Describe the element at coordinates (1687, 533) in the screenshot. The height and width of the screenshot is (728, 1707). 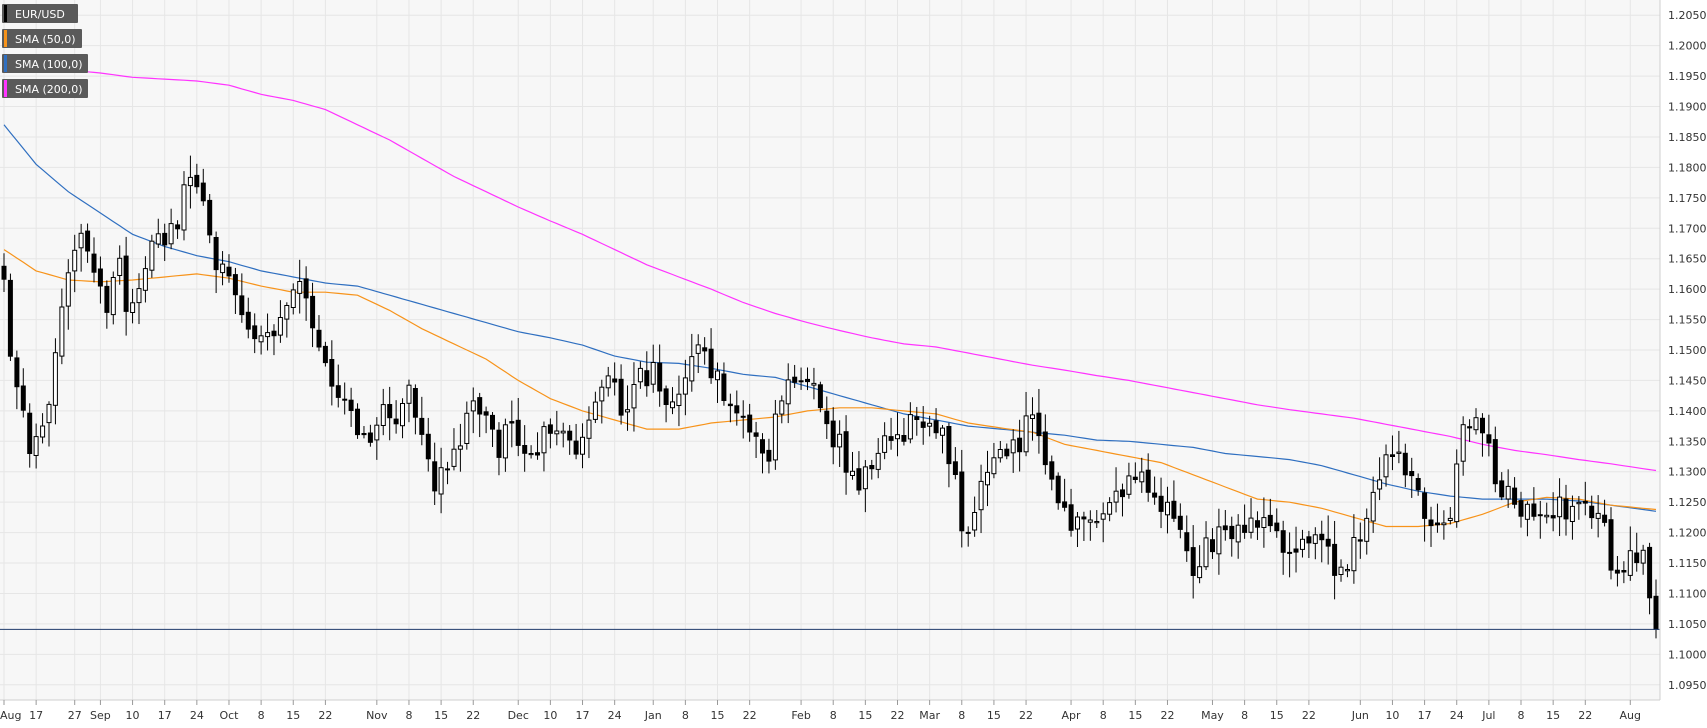
I see `y-tick-label: 1.1200` at that location.